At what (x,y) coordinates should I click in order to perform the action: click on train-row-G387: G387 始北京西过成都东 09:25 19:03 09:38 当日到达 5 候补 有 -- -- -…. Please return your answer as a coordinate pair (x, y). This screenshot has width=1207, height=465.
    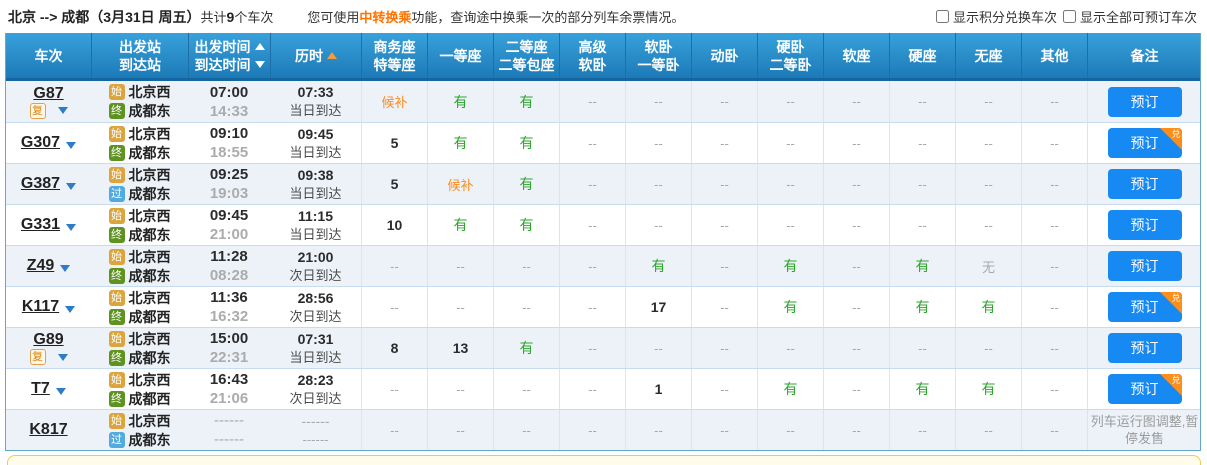
    Looking at the image, I should click on (603, 183).